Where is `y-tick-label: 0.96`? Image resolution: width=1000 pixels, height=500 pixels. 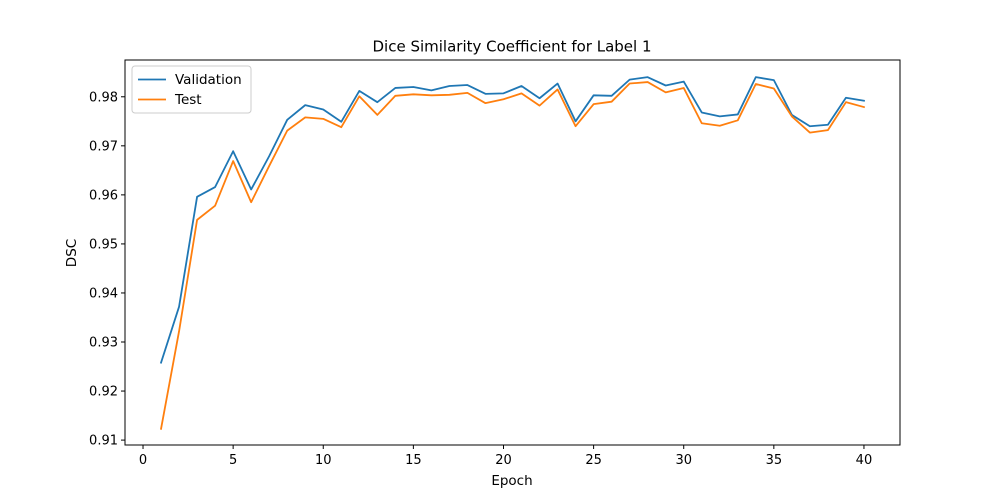
y-tick-label: 0.96 is located at coordinates (103, 195).